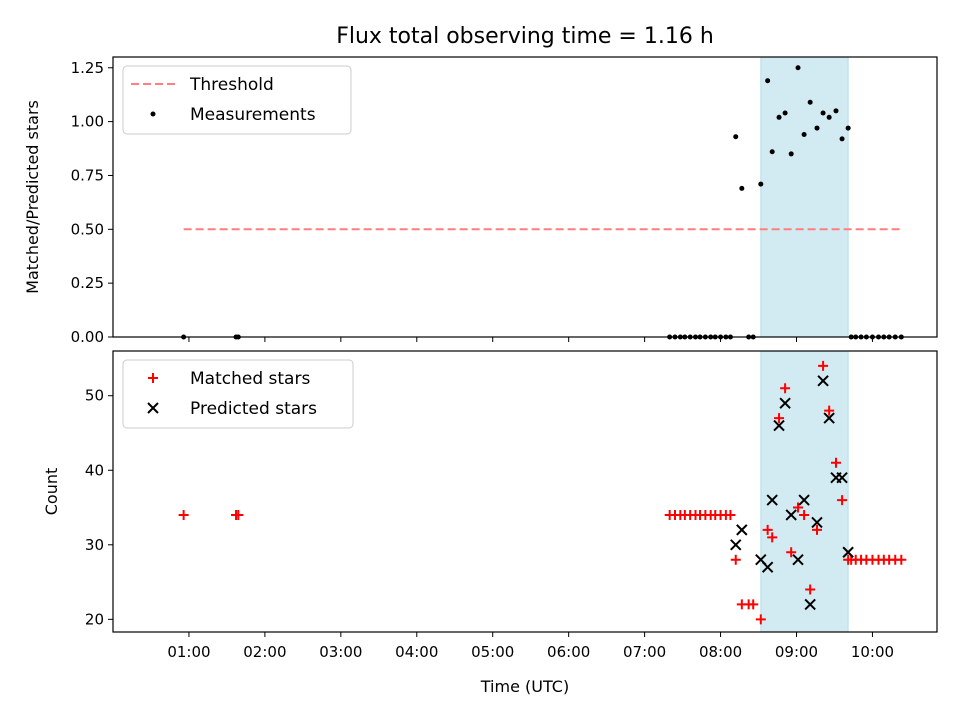 Image resolution: width=960 pixels, height=720 pixels. Describe the element at coordinates (644, 652) in the screenshot. I see `x-tick-label: 07:00` at that location.